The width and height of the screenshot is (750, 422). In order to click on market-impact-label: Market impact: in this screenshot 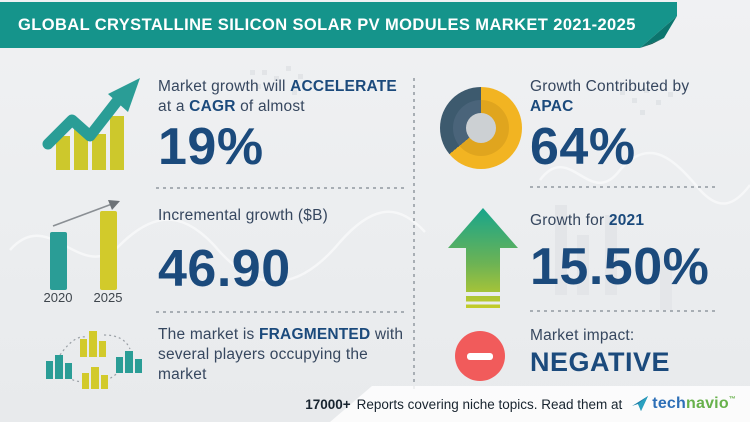, I will do `click(582, 335)`.